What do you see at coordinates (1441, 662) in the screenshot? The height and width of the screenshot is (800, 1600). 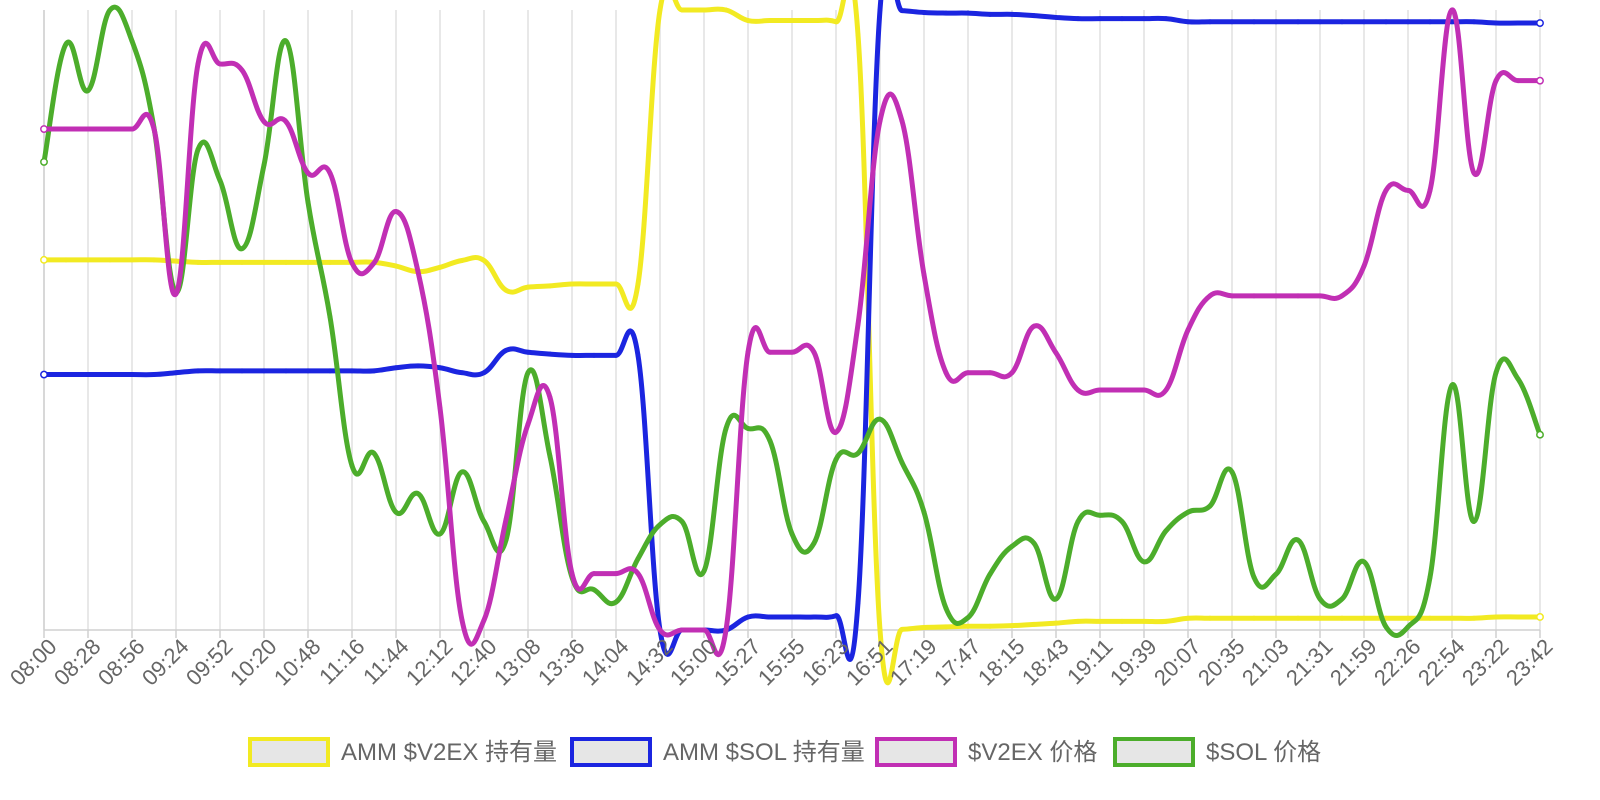 I see `x-tick-label: 22:54` at bounding box center [1441, 662].